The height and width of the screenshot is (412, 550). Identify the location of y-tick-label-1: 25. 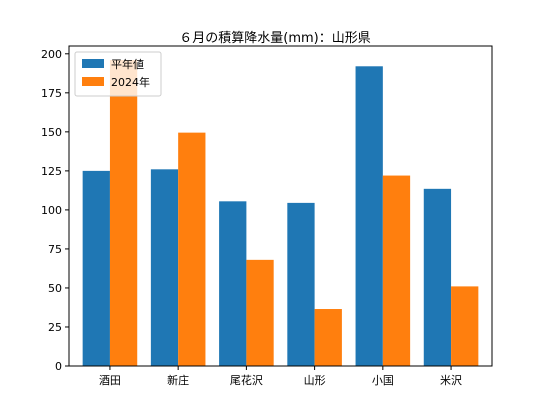
(55, 327).